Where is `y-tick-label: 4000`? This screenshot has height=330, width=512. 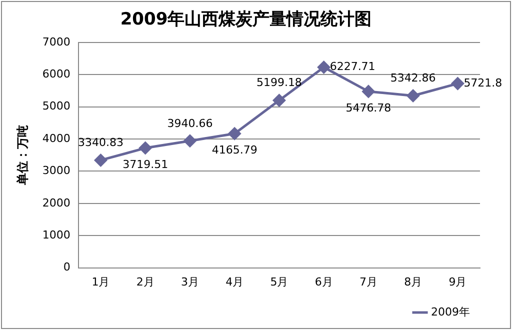
y-tick-label: 4000 is located at coordinates (56, 138).